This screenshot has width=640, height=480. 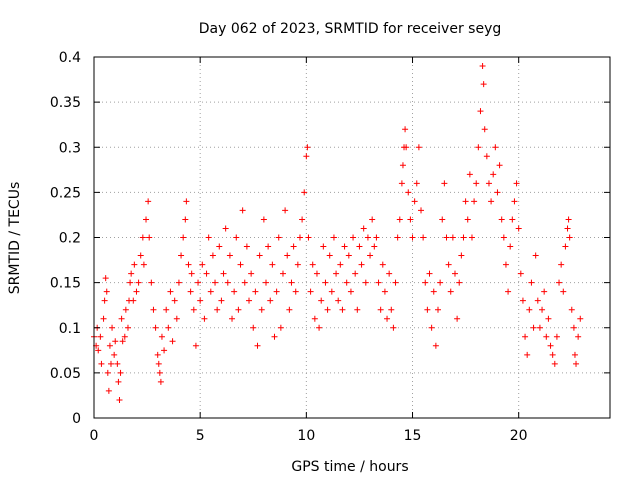 What do you see at coordinates (306, 436) in the screenshot?
I see `x-tick-label: 10` at bounding box center [306, 436].